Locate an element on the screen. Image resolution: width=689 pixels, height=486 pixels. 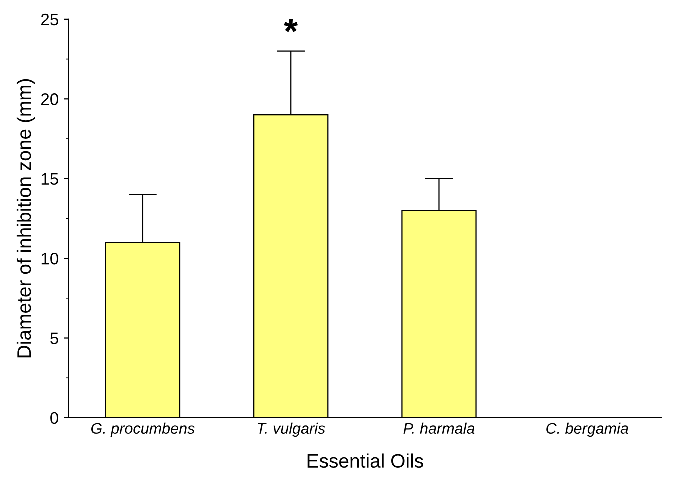
x-tick-label: C. bergamia is located at coordinates (587, 430).